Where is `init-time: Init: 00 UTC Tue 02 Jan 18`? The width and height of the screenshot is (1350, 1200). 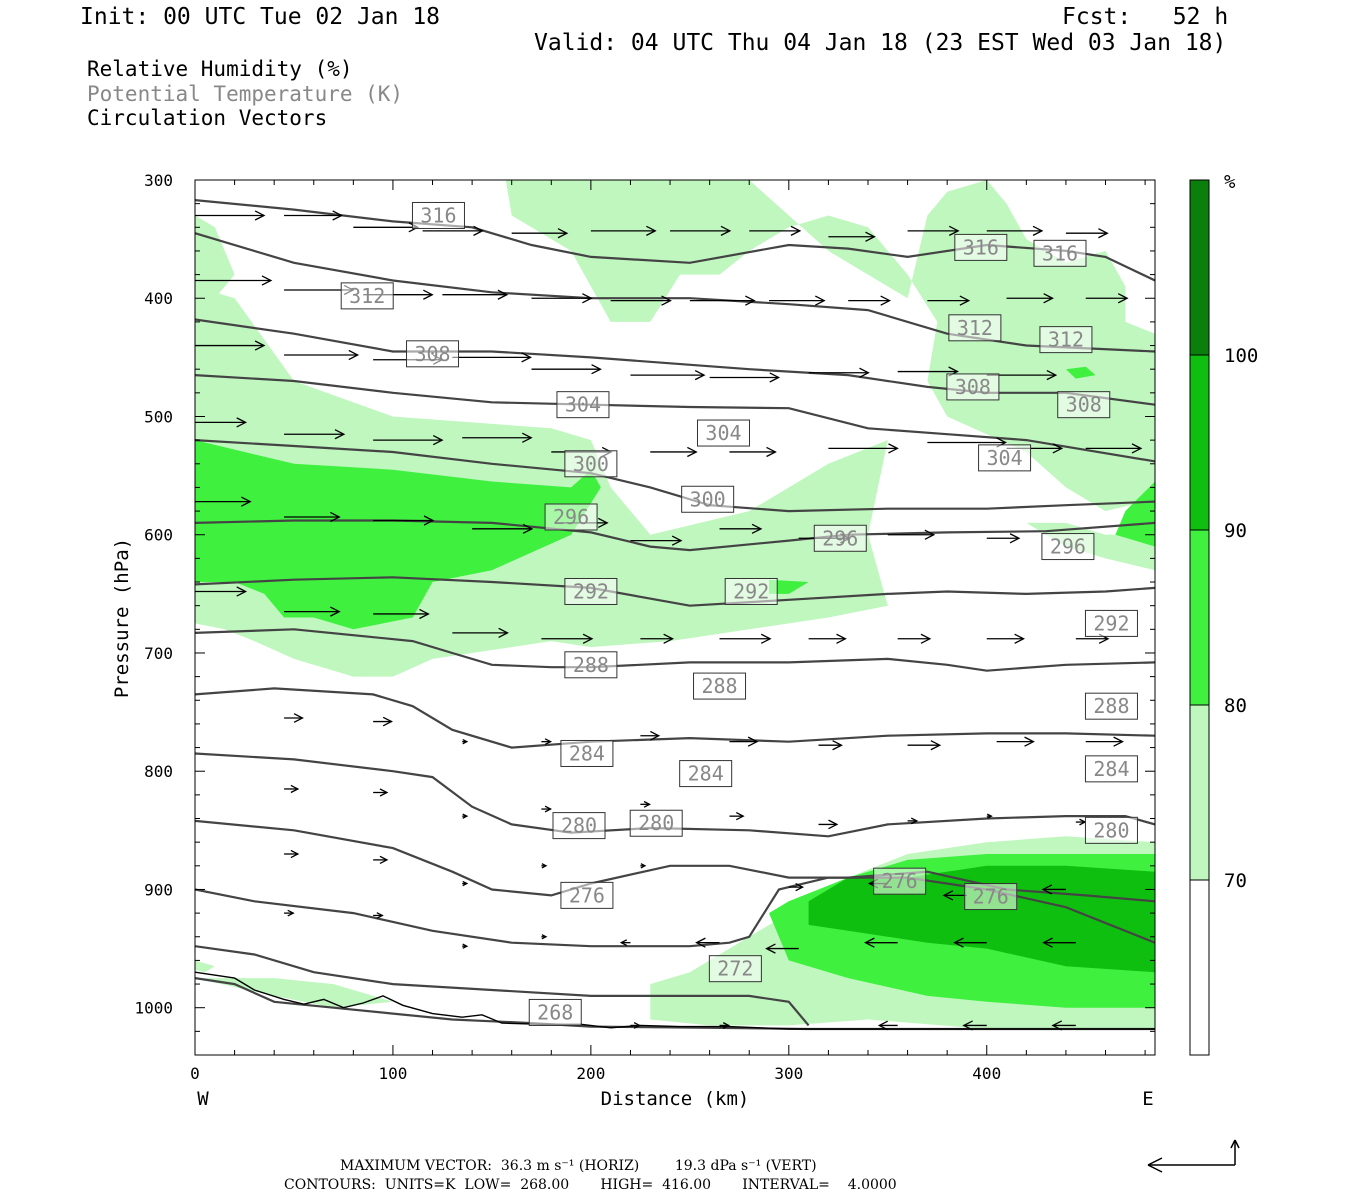
init-time: Init: 00 UTC Tue 02 Jan 18 is located at coordinates (260, 17).